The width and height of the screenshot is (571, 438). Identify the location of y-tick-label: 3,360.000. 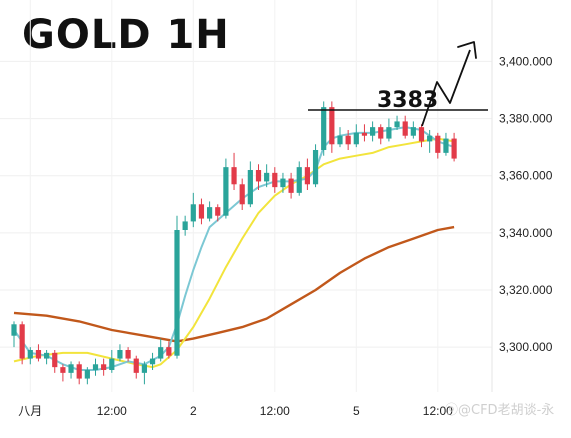
(526, 176).